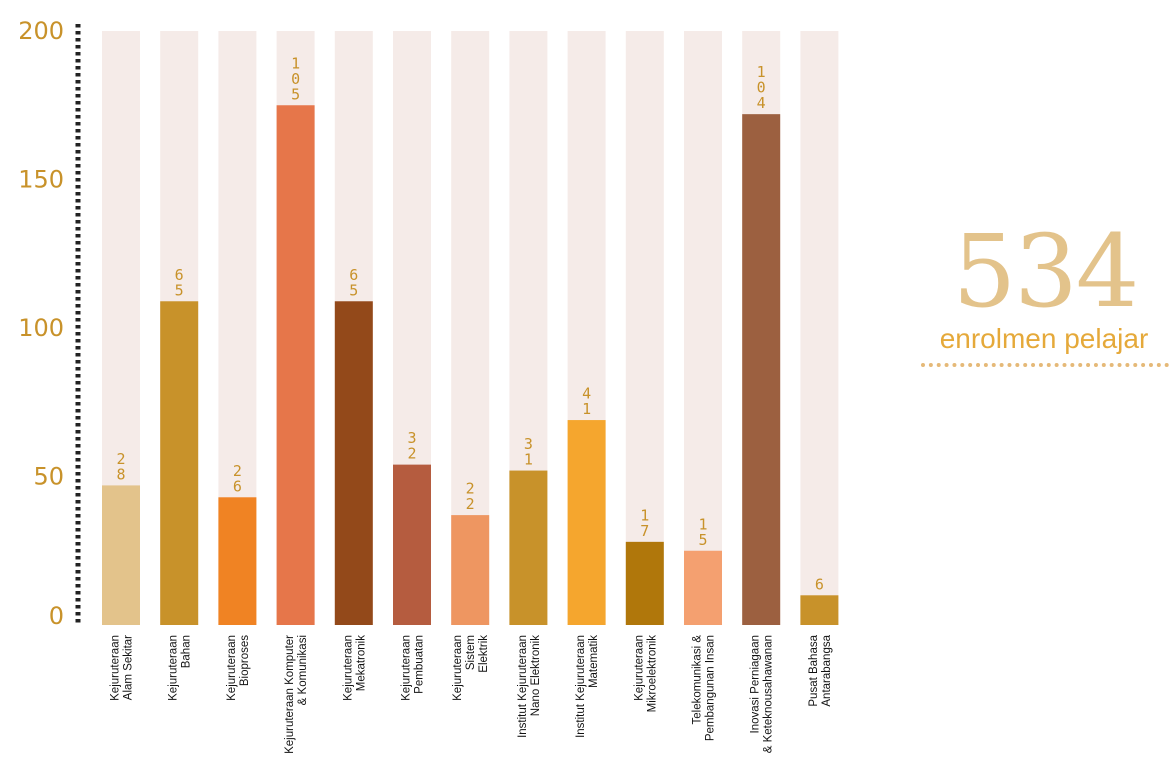 The image size is (1170, 777). I want to click on value-label-7: 22, so click(470, 497).